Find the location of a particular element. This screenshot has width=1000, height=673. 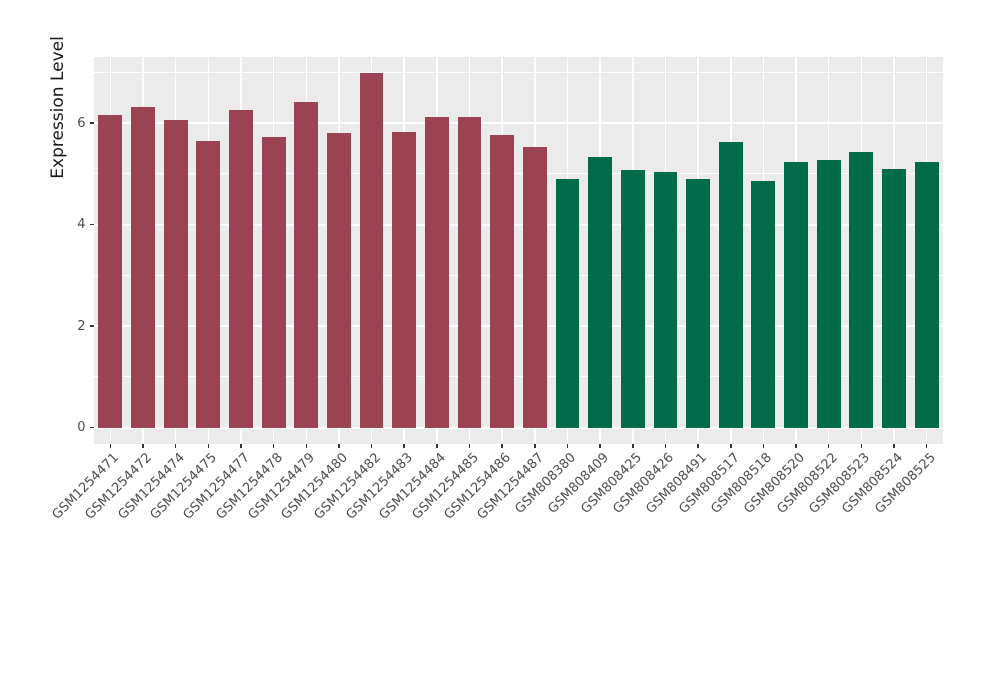

bar-GSM1254482 is located at coordinates (371, 250).